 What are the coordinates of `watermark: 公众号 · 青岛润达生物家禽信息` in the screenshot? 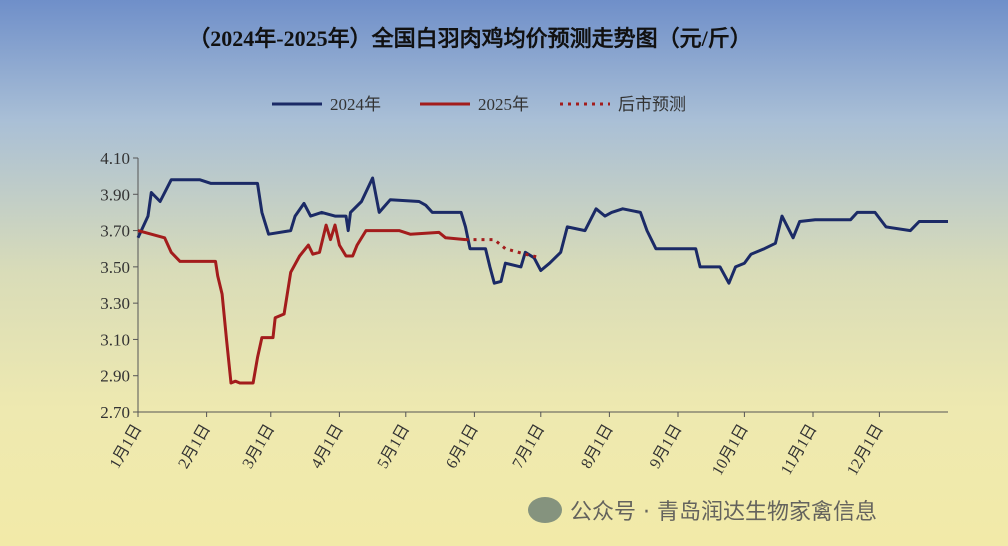 It's located at (702, 510).